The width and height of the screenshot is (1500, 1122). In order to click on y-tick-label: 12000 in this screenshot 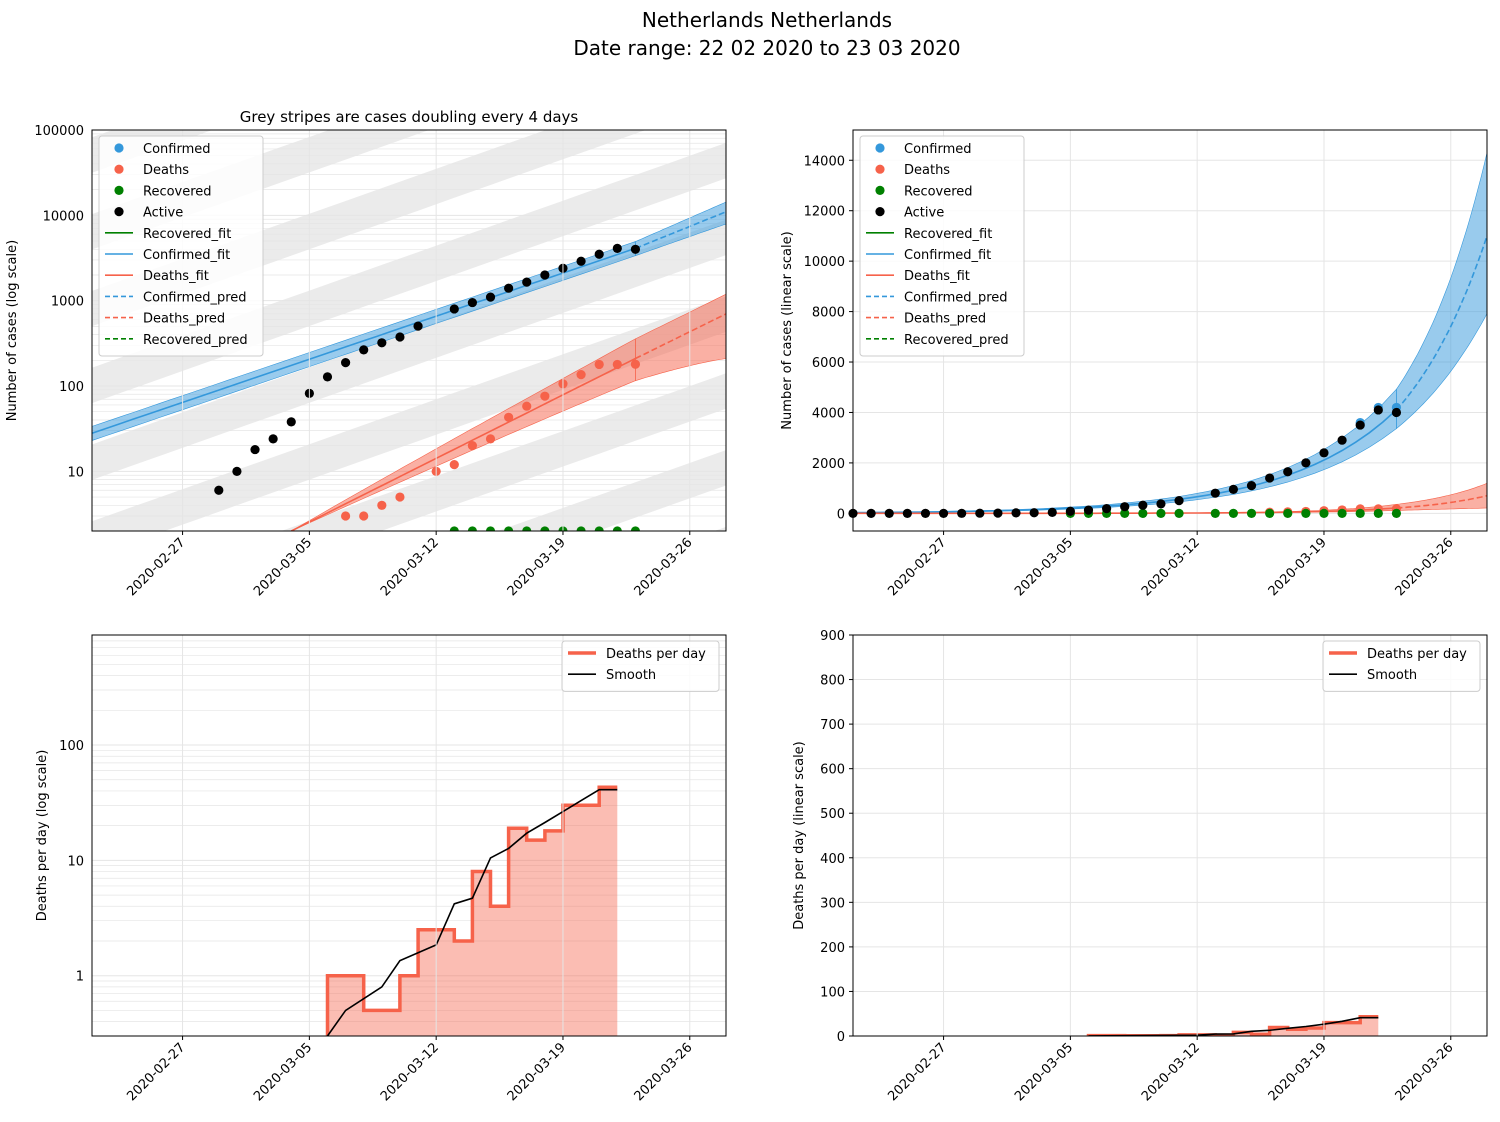, I will do `click(824, 212)`.